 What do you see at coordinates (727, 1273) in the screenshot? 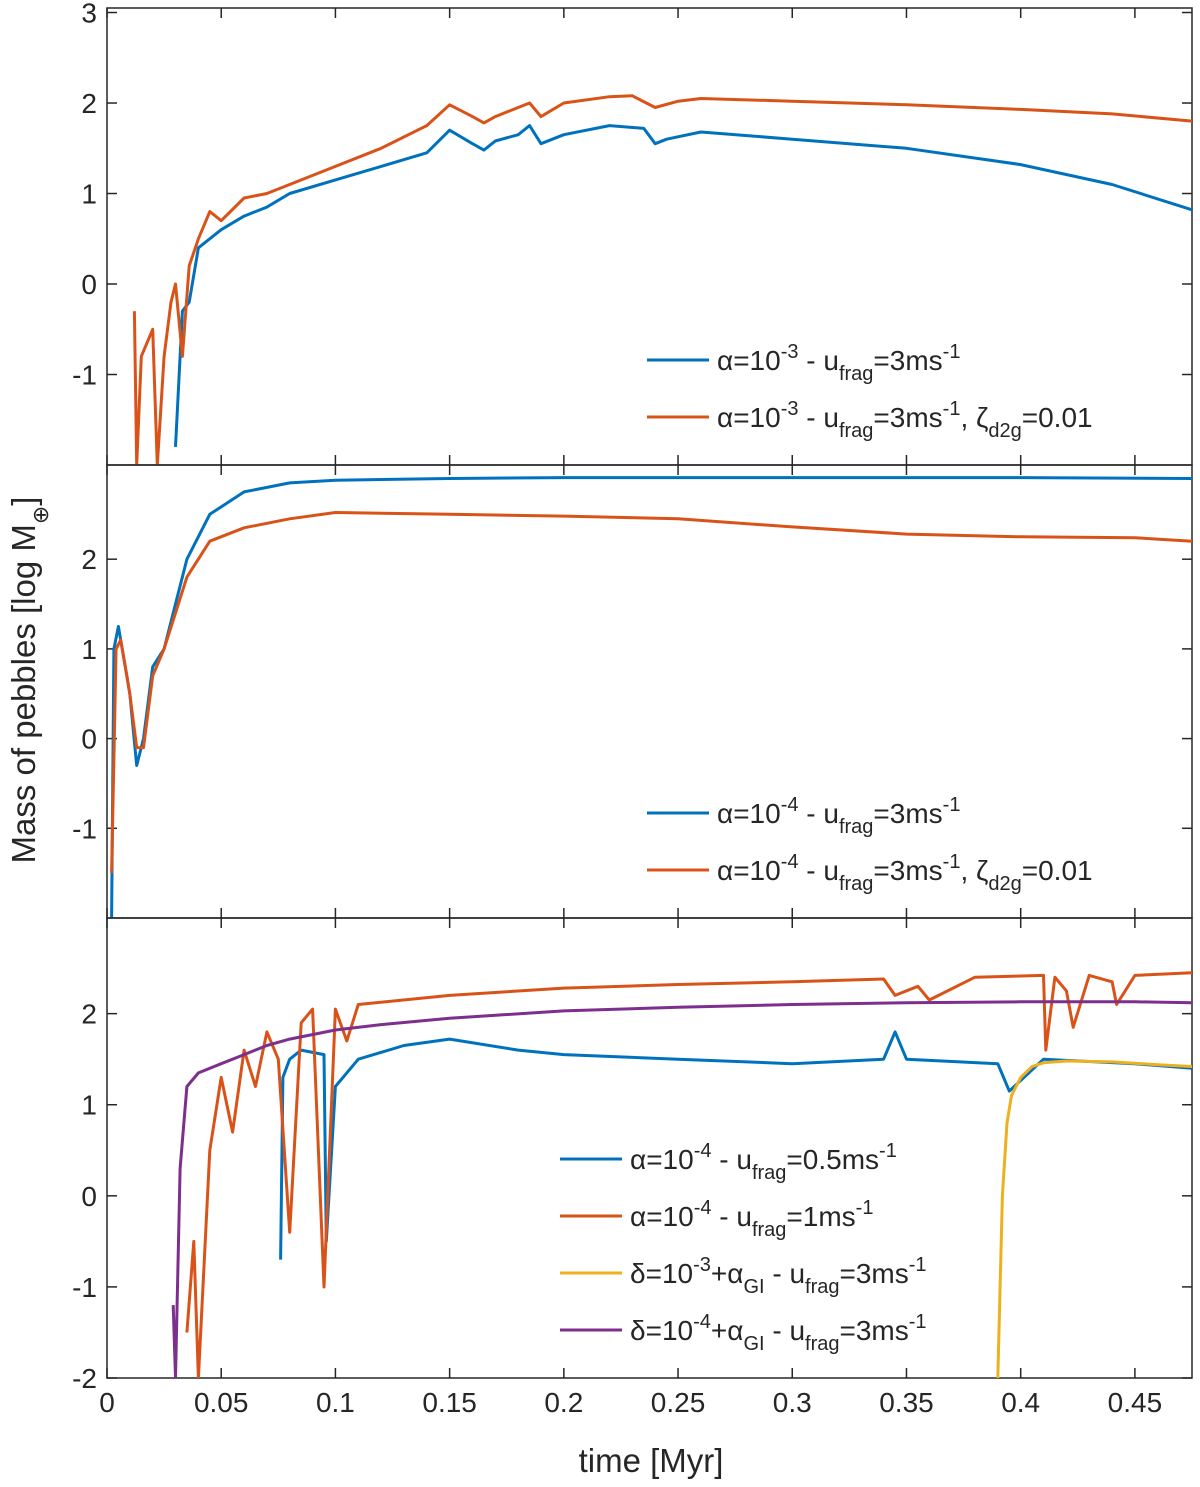
I see `legend-text-part: +α` at bounding box center [727, 1273].